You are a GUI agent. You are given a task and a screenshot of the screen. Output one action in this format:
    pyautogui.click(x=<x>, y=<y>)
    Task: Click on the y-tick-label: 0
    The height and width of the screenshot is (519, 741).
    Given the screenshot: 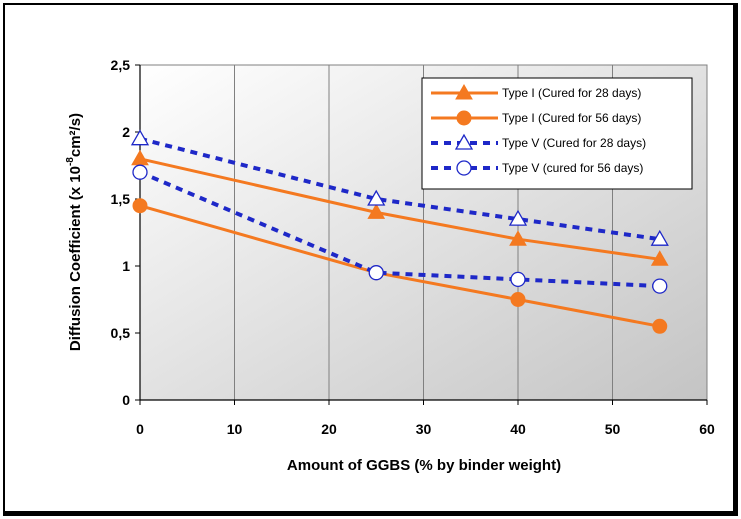 What is the action you would take?
    pyautogui.click(x=126, y=400)
    